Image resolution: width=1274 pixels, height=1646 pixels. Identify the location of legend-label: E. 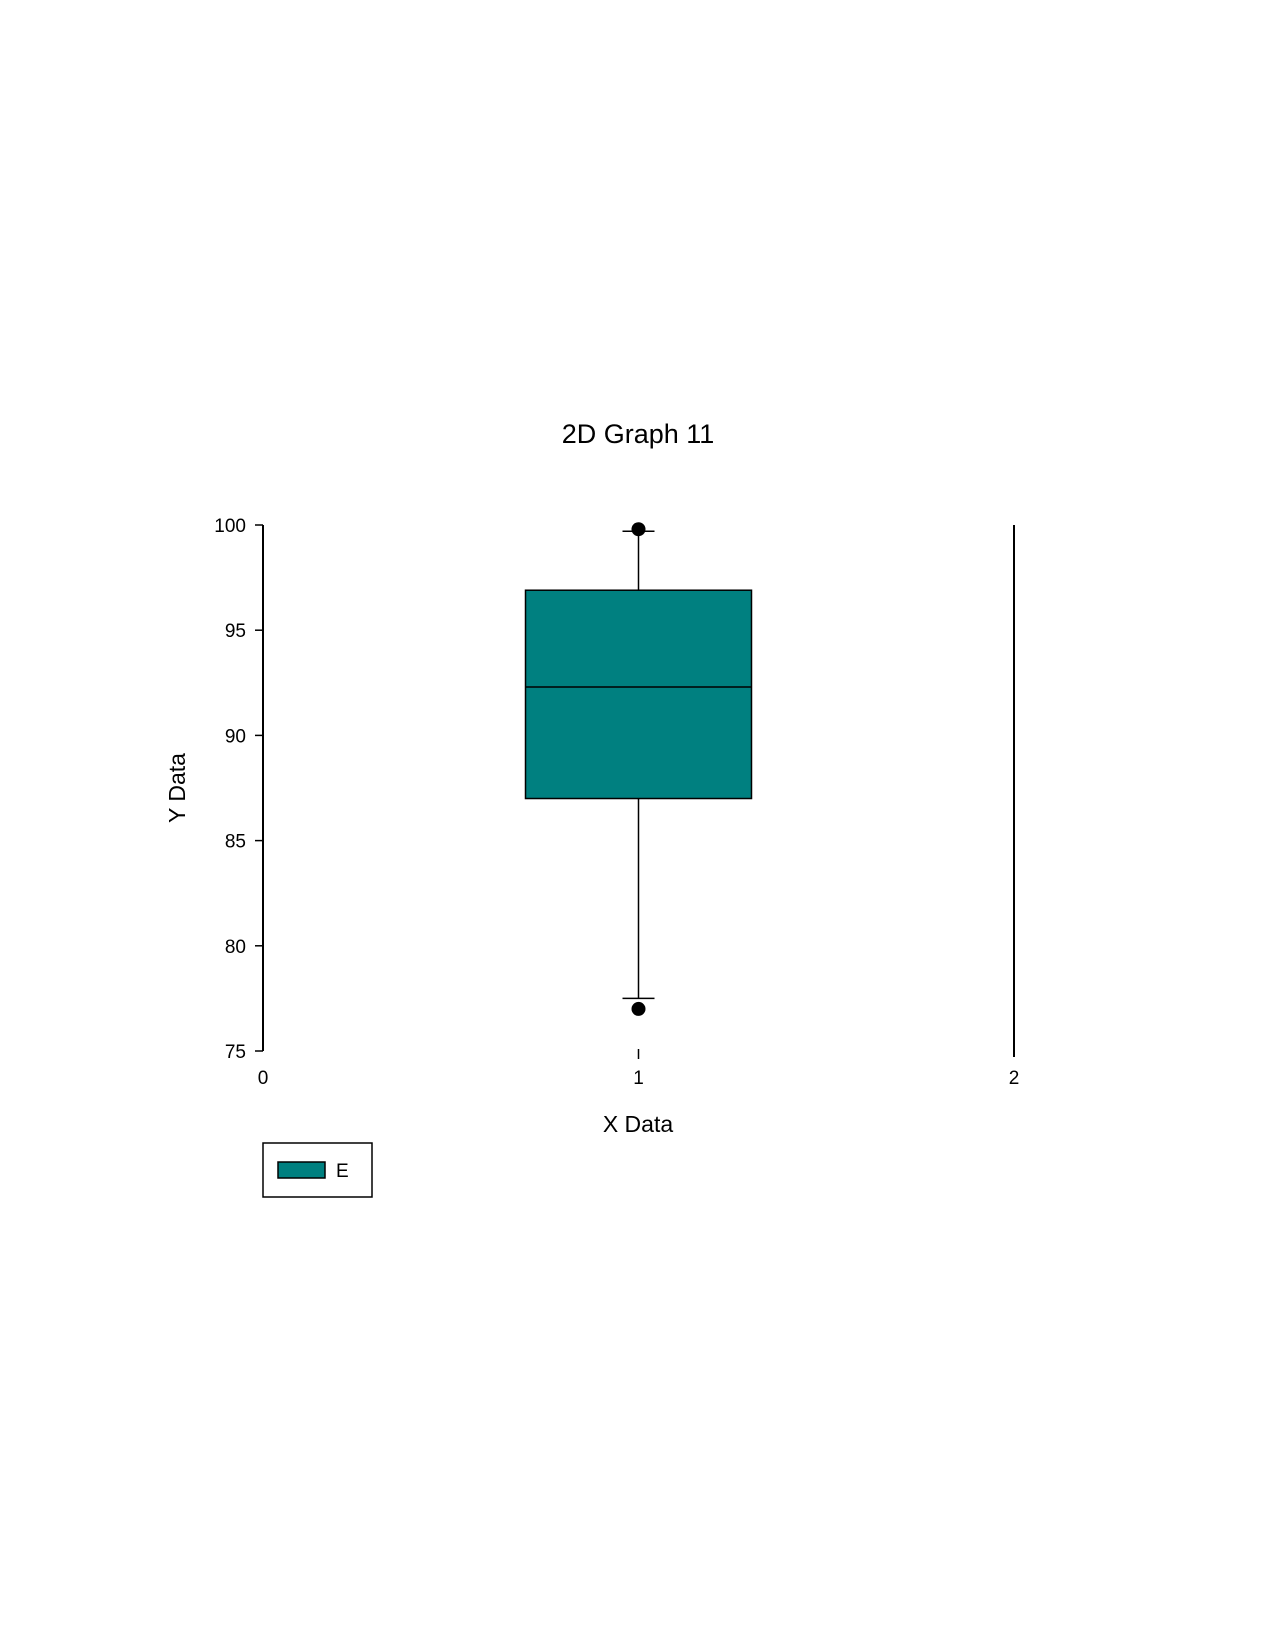
(342, 1171).